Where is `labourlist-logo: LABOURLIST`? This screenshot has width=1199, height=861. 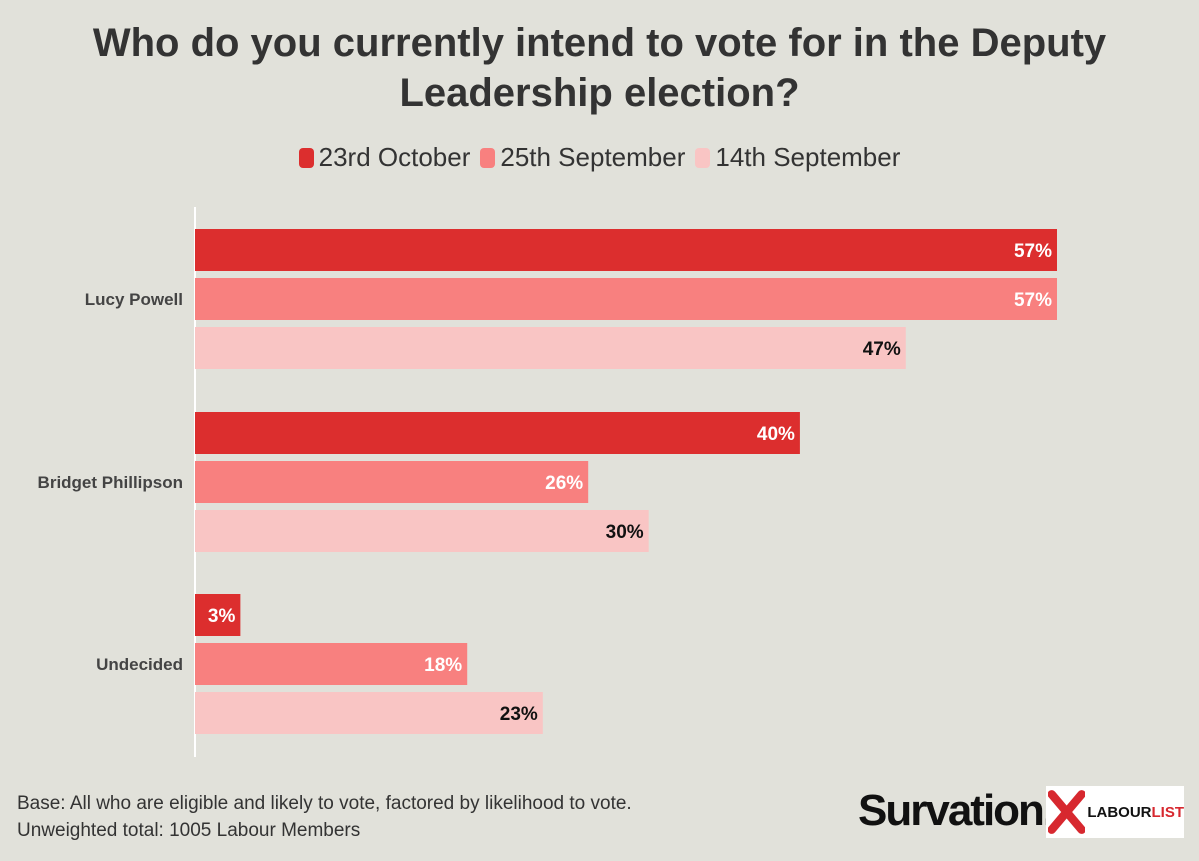 labourlist-logo: LABOURLIST is located at coordinates (1115, 812).